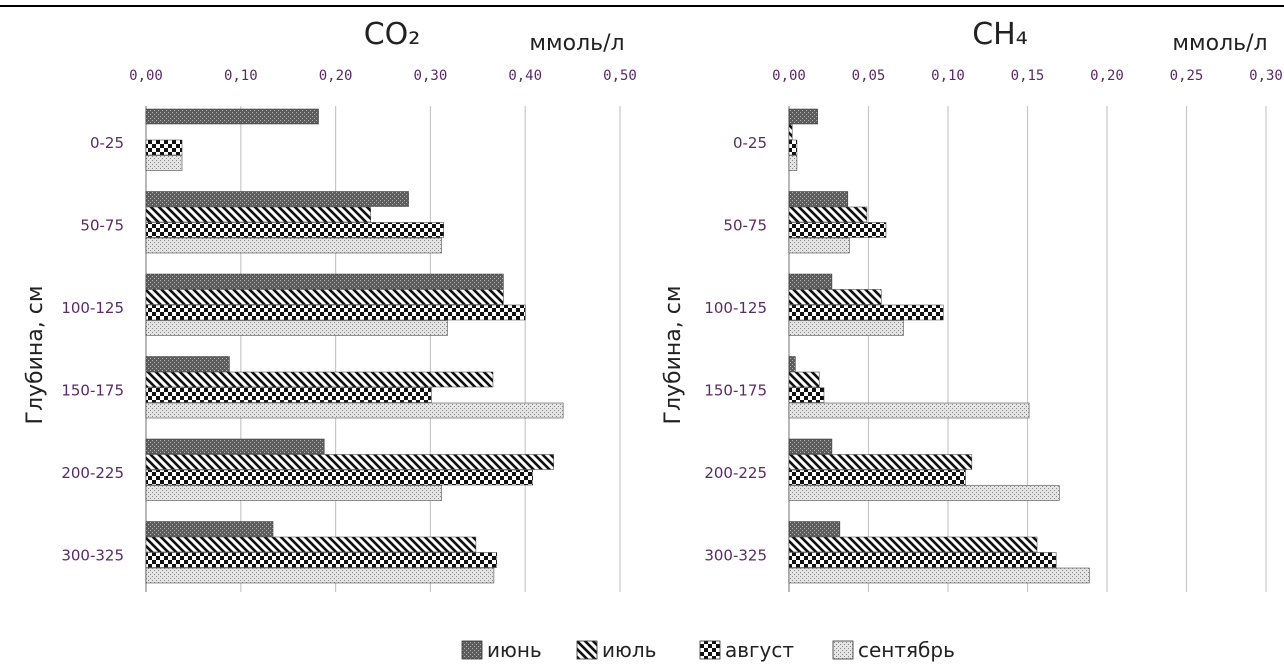 The image size is (1284, 664). I want to click on co2-category-labels: 0-25 50-75 100-125 150-175 200-225 300-325, so click(92, 349).